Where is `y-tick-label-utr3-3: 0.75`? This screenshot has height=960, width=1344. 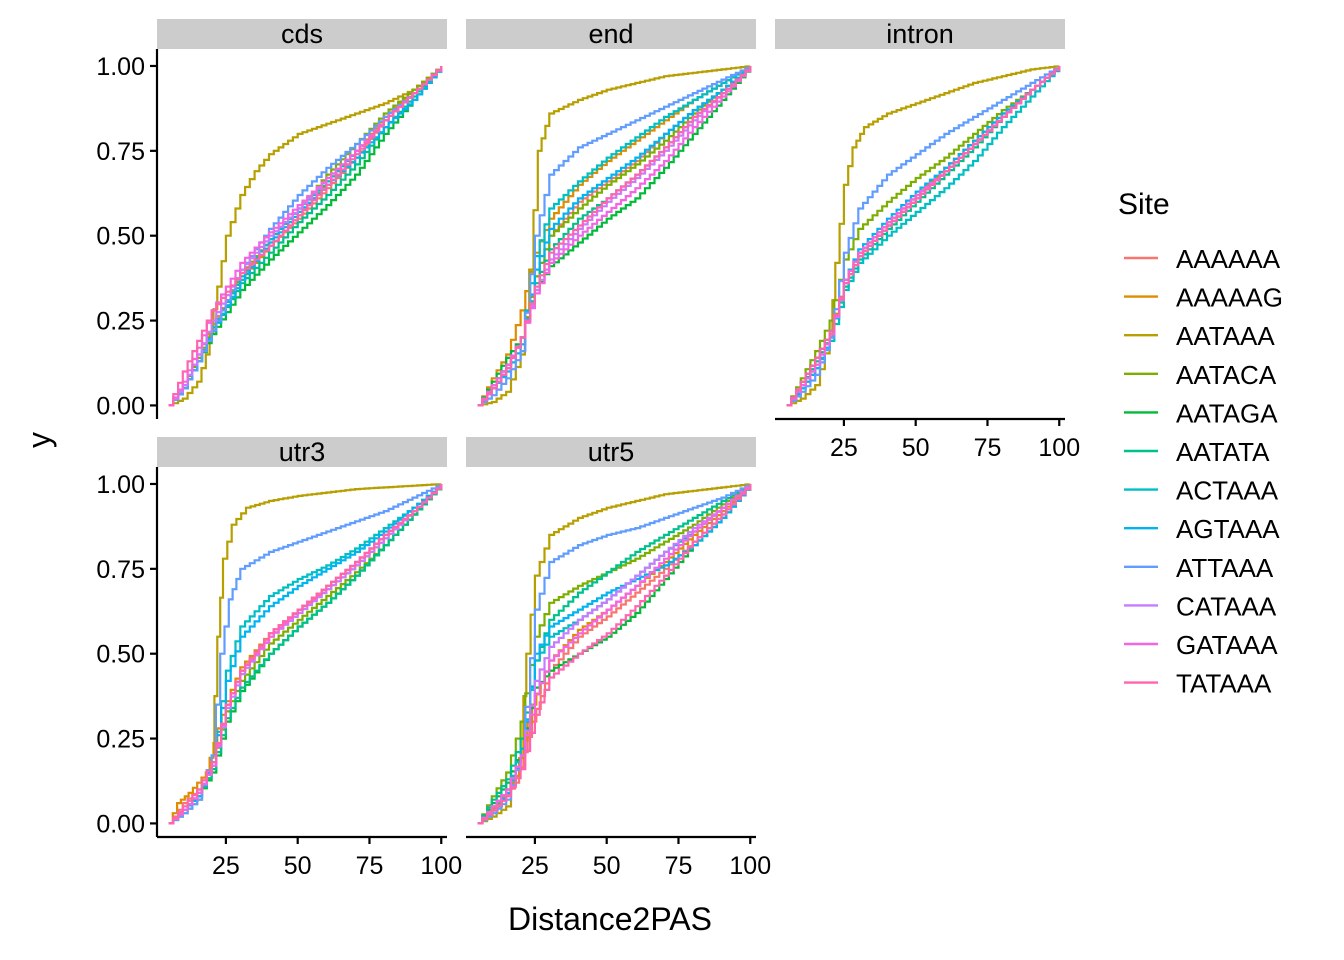 y-tick-label-utr3-3: 0.75 is located at coordinates (120, 570).